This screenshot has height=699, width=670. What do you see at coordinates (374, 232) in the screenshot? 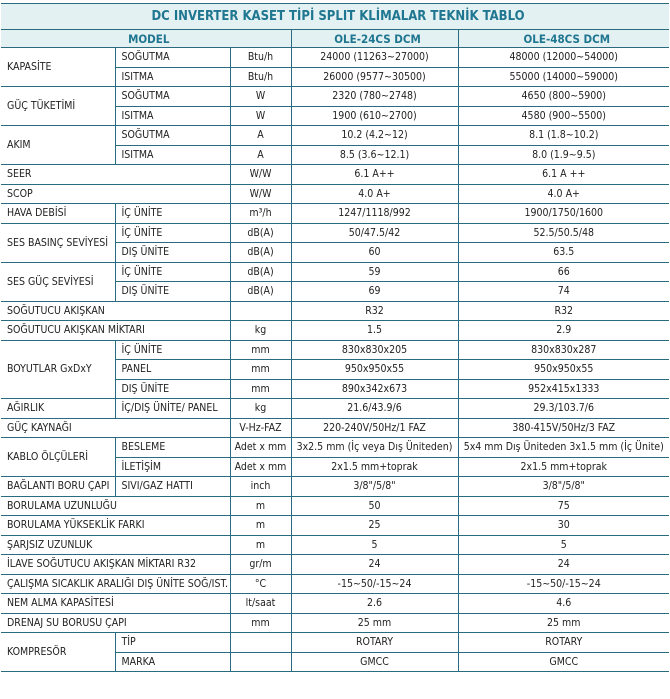
I see `model-1-value: 50/47.5/42` at bounding box center [374, 232].